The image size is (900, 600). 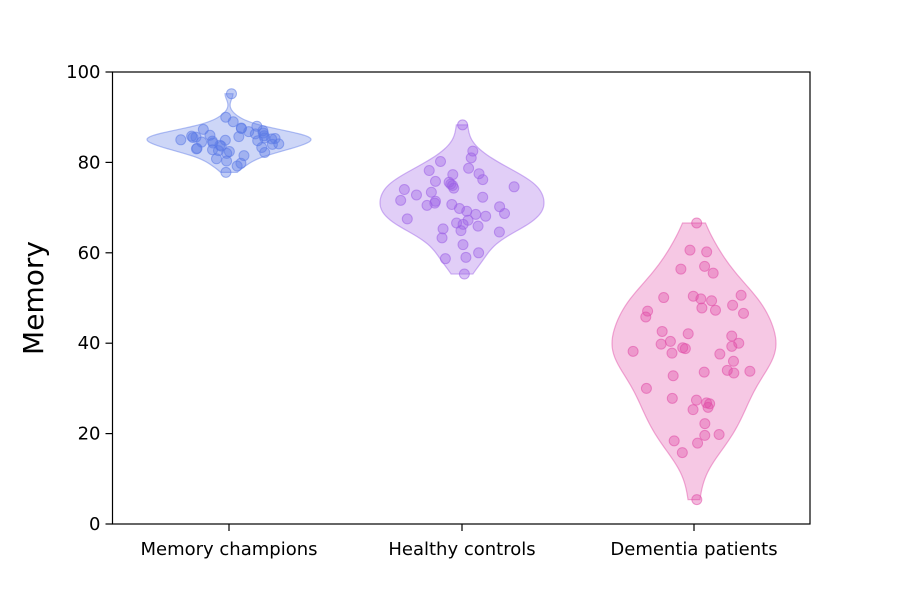 I want to click on y-tick-label: 80, so click(x=89, y=162).